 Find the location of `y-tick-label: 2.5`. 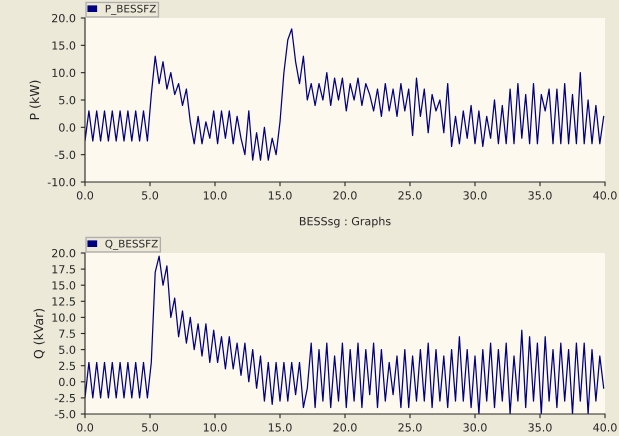

y-tick-label: 2.5 is located at coordinates (67, 366).